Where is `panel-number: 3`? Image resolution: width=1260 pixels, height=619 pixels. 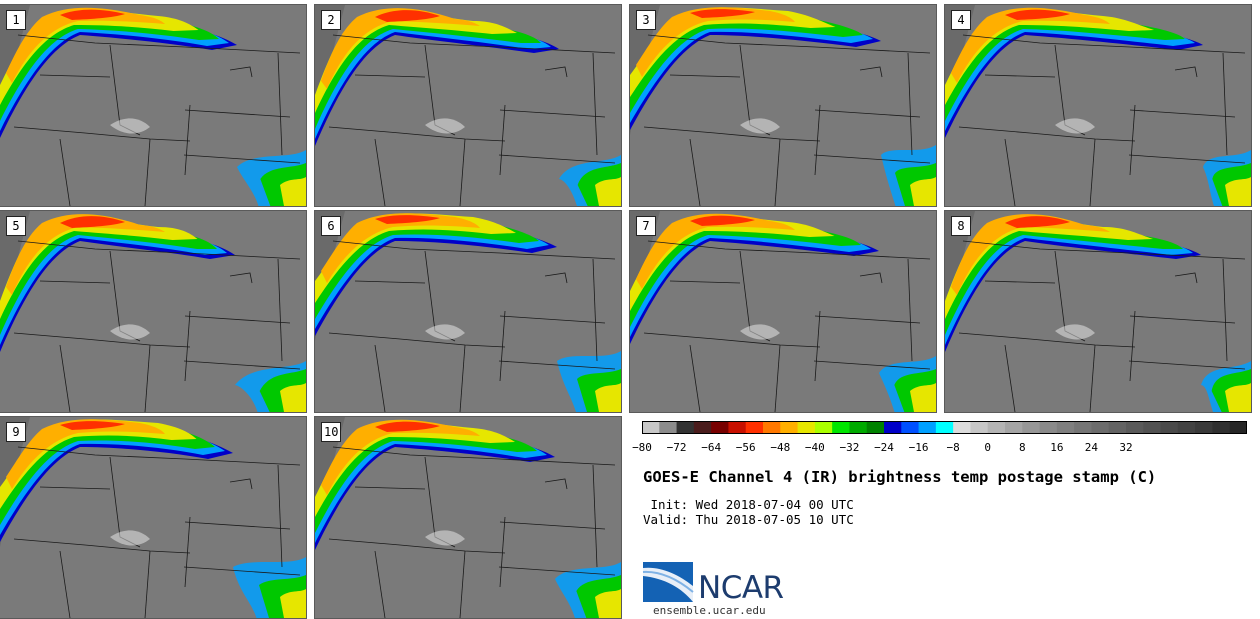
panel-number: 3 is located at coordinates (646, 20).